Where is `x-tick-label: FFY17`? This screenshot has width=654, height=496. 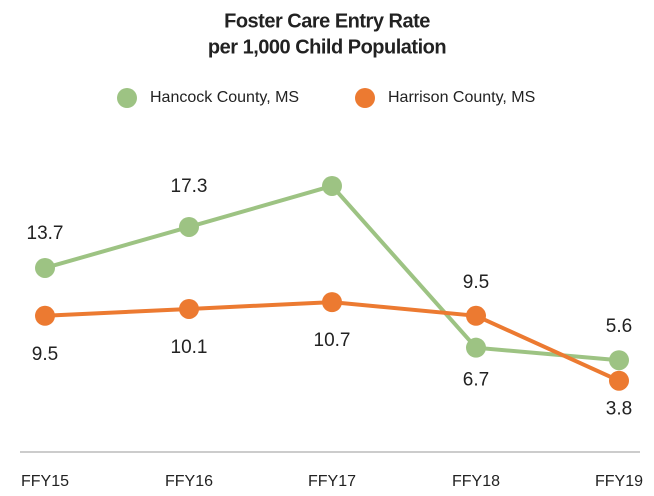
x-tick-label: FFY17 is located at coordinates (332, 481).